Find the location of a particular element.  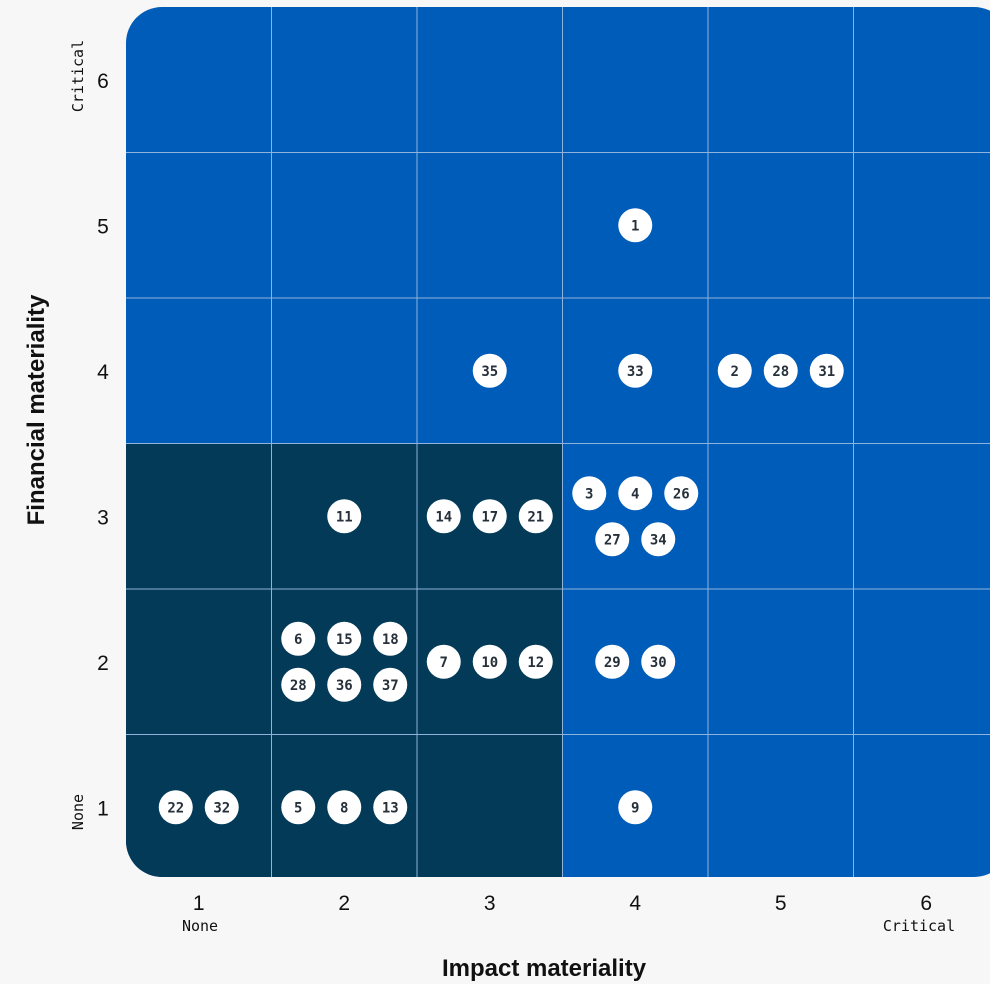

data-point-label: 1 is located at coordinates (635, 226).